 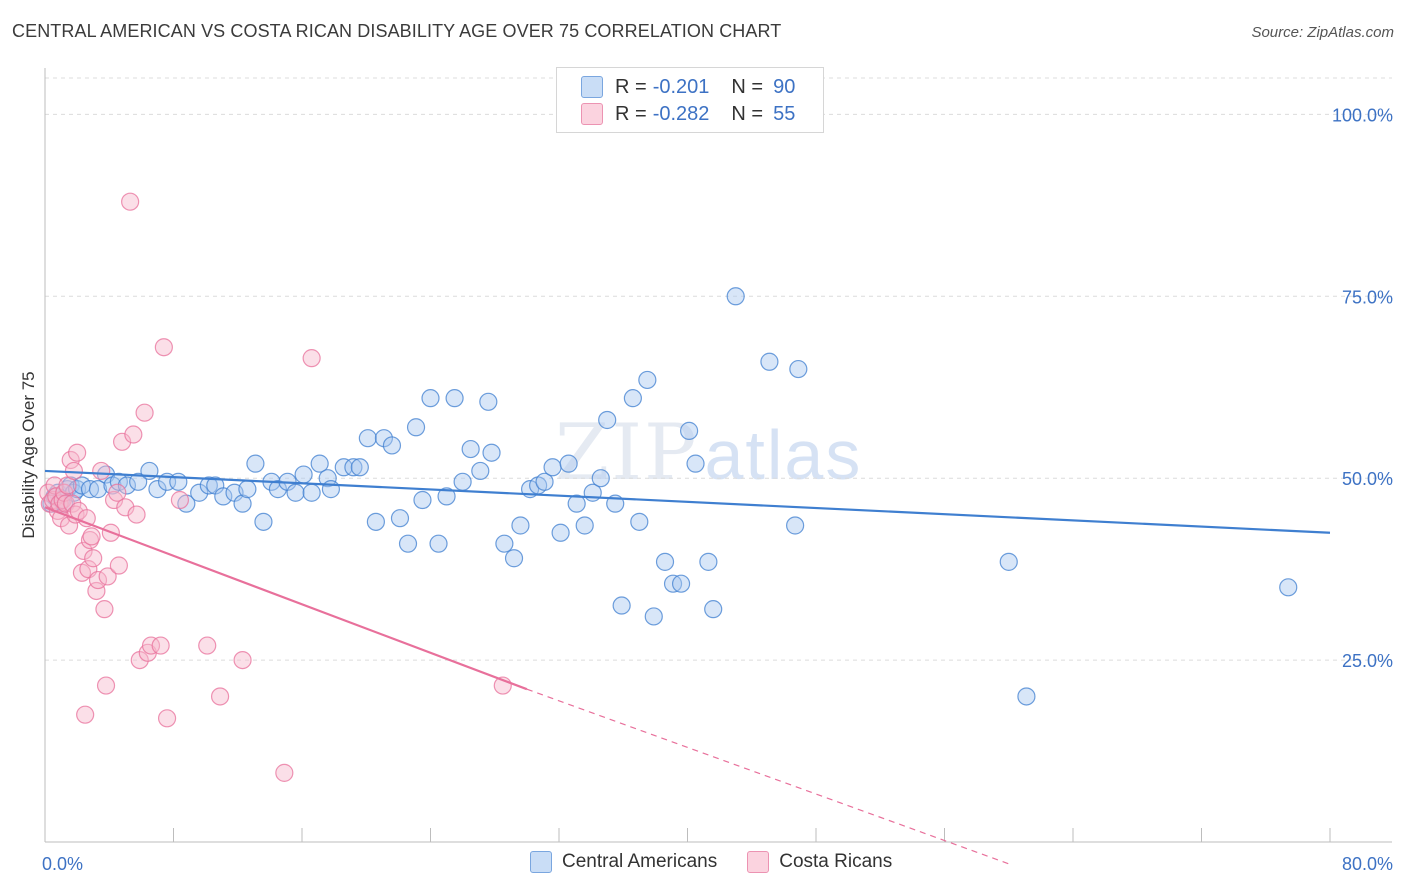 What do you see at coordinates (286, 598) in the screenshot?
I see `costa-ricans-trendline` at bounding box center [286, 598].